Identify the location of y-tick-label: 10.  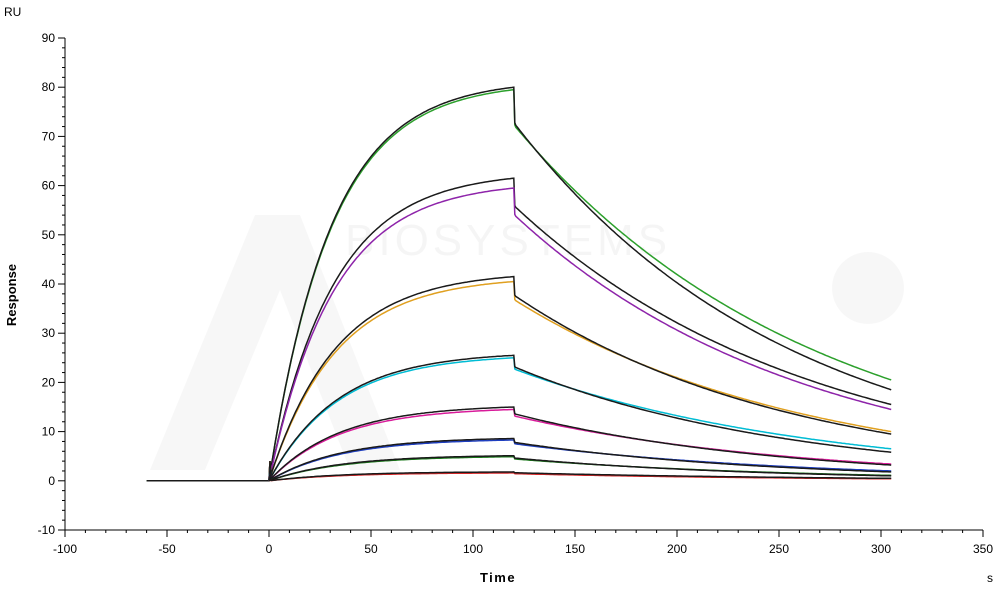
(49, 432).